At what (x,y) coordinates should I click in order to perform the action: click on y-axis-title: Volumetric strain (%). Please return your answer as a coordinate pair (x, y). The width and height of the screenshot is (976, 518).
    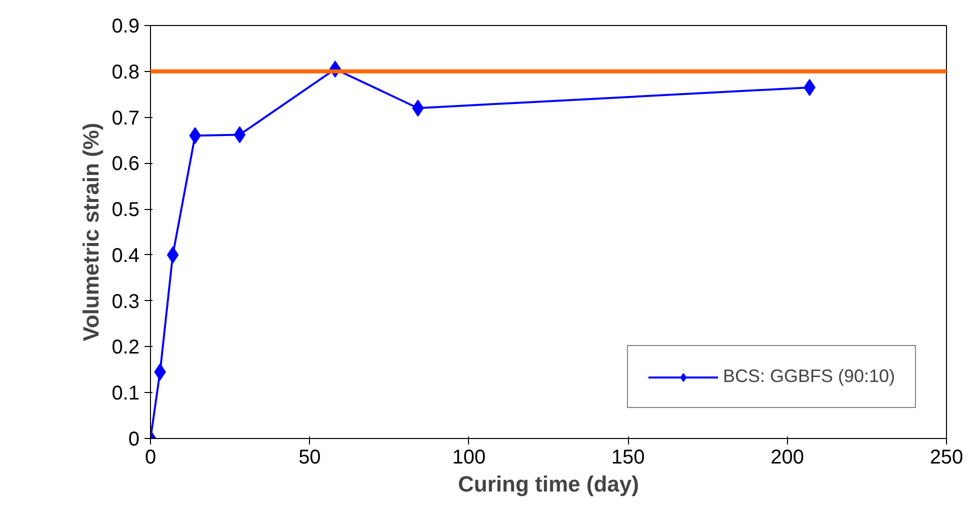
    Looking at the image, I should click on (91, 232).